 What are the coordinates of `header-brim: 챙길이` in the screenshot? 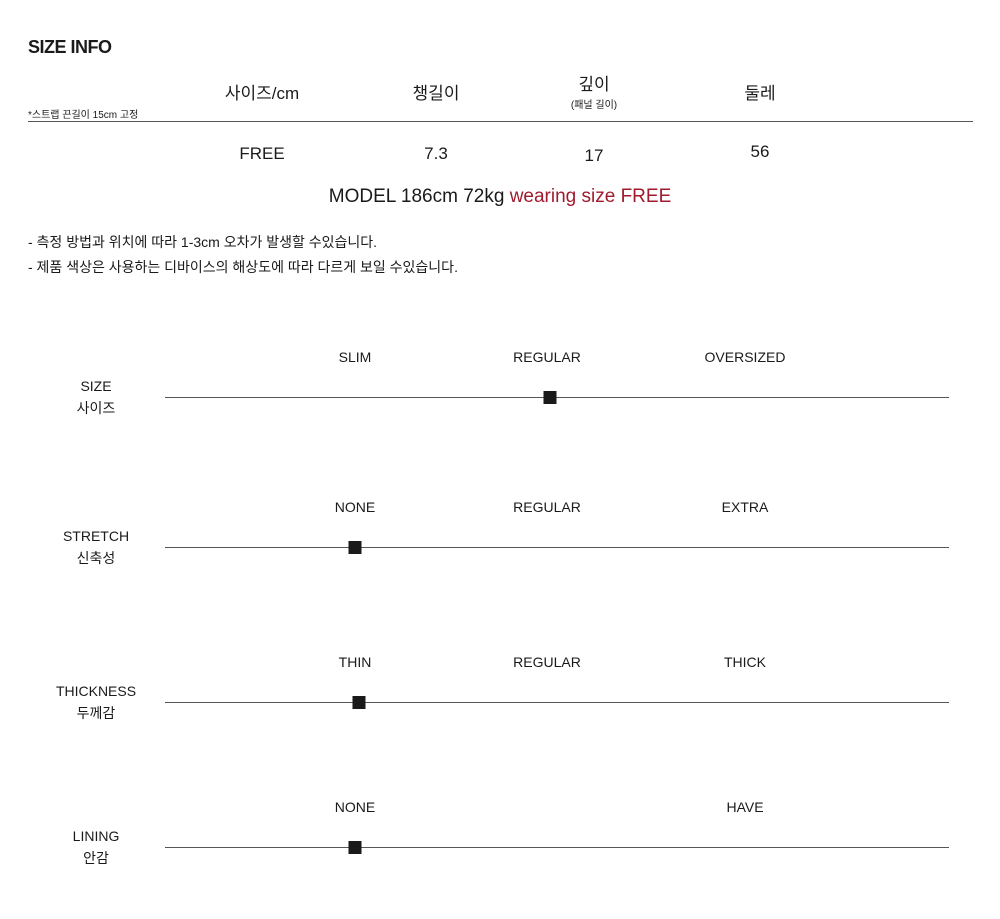 It's located at (436, 91).